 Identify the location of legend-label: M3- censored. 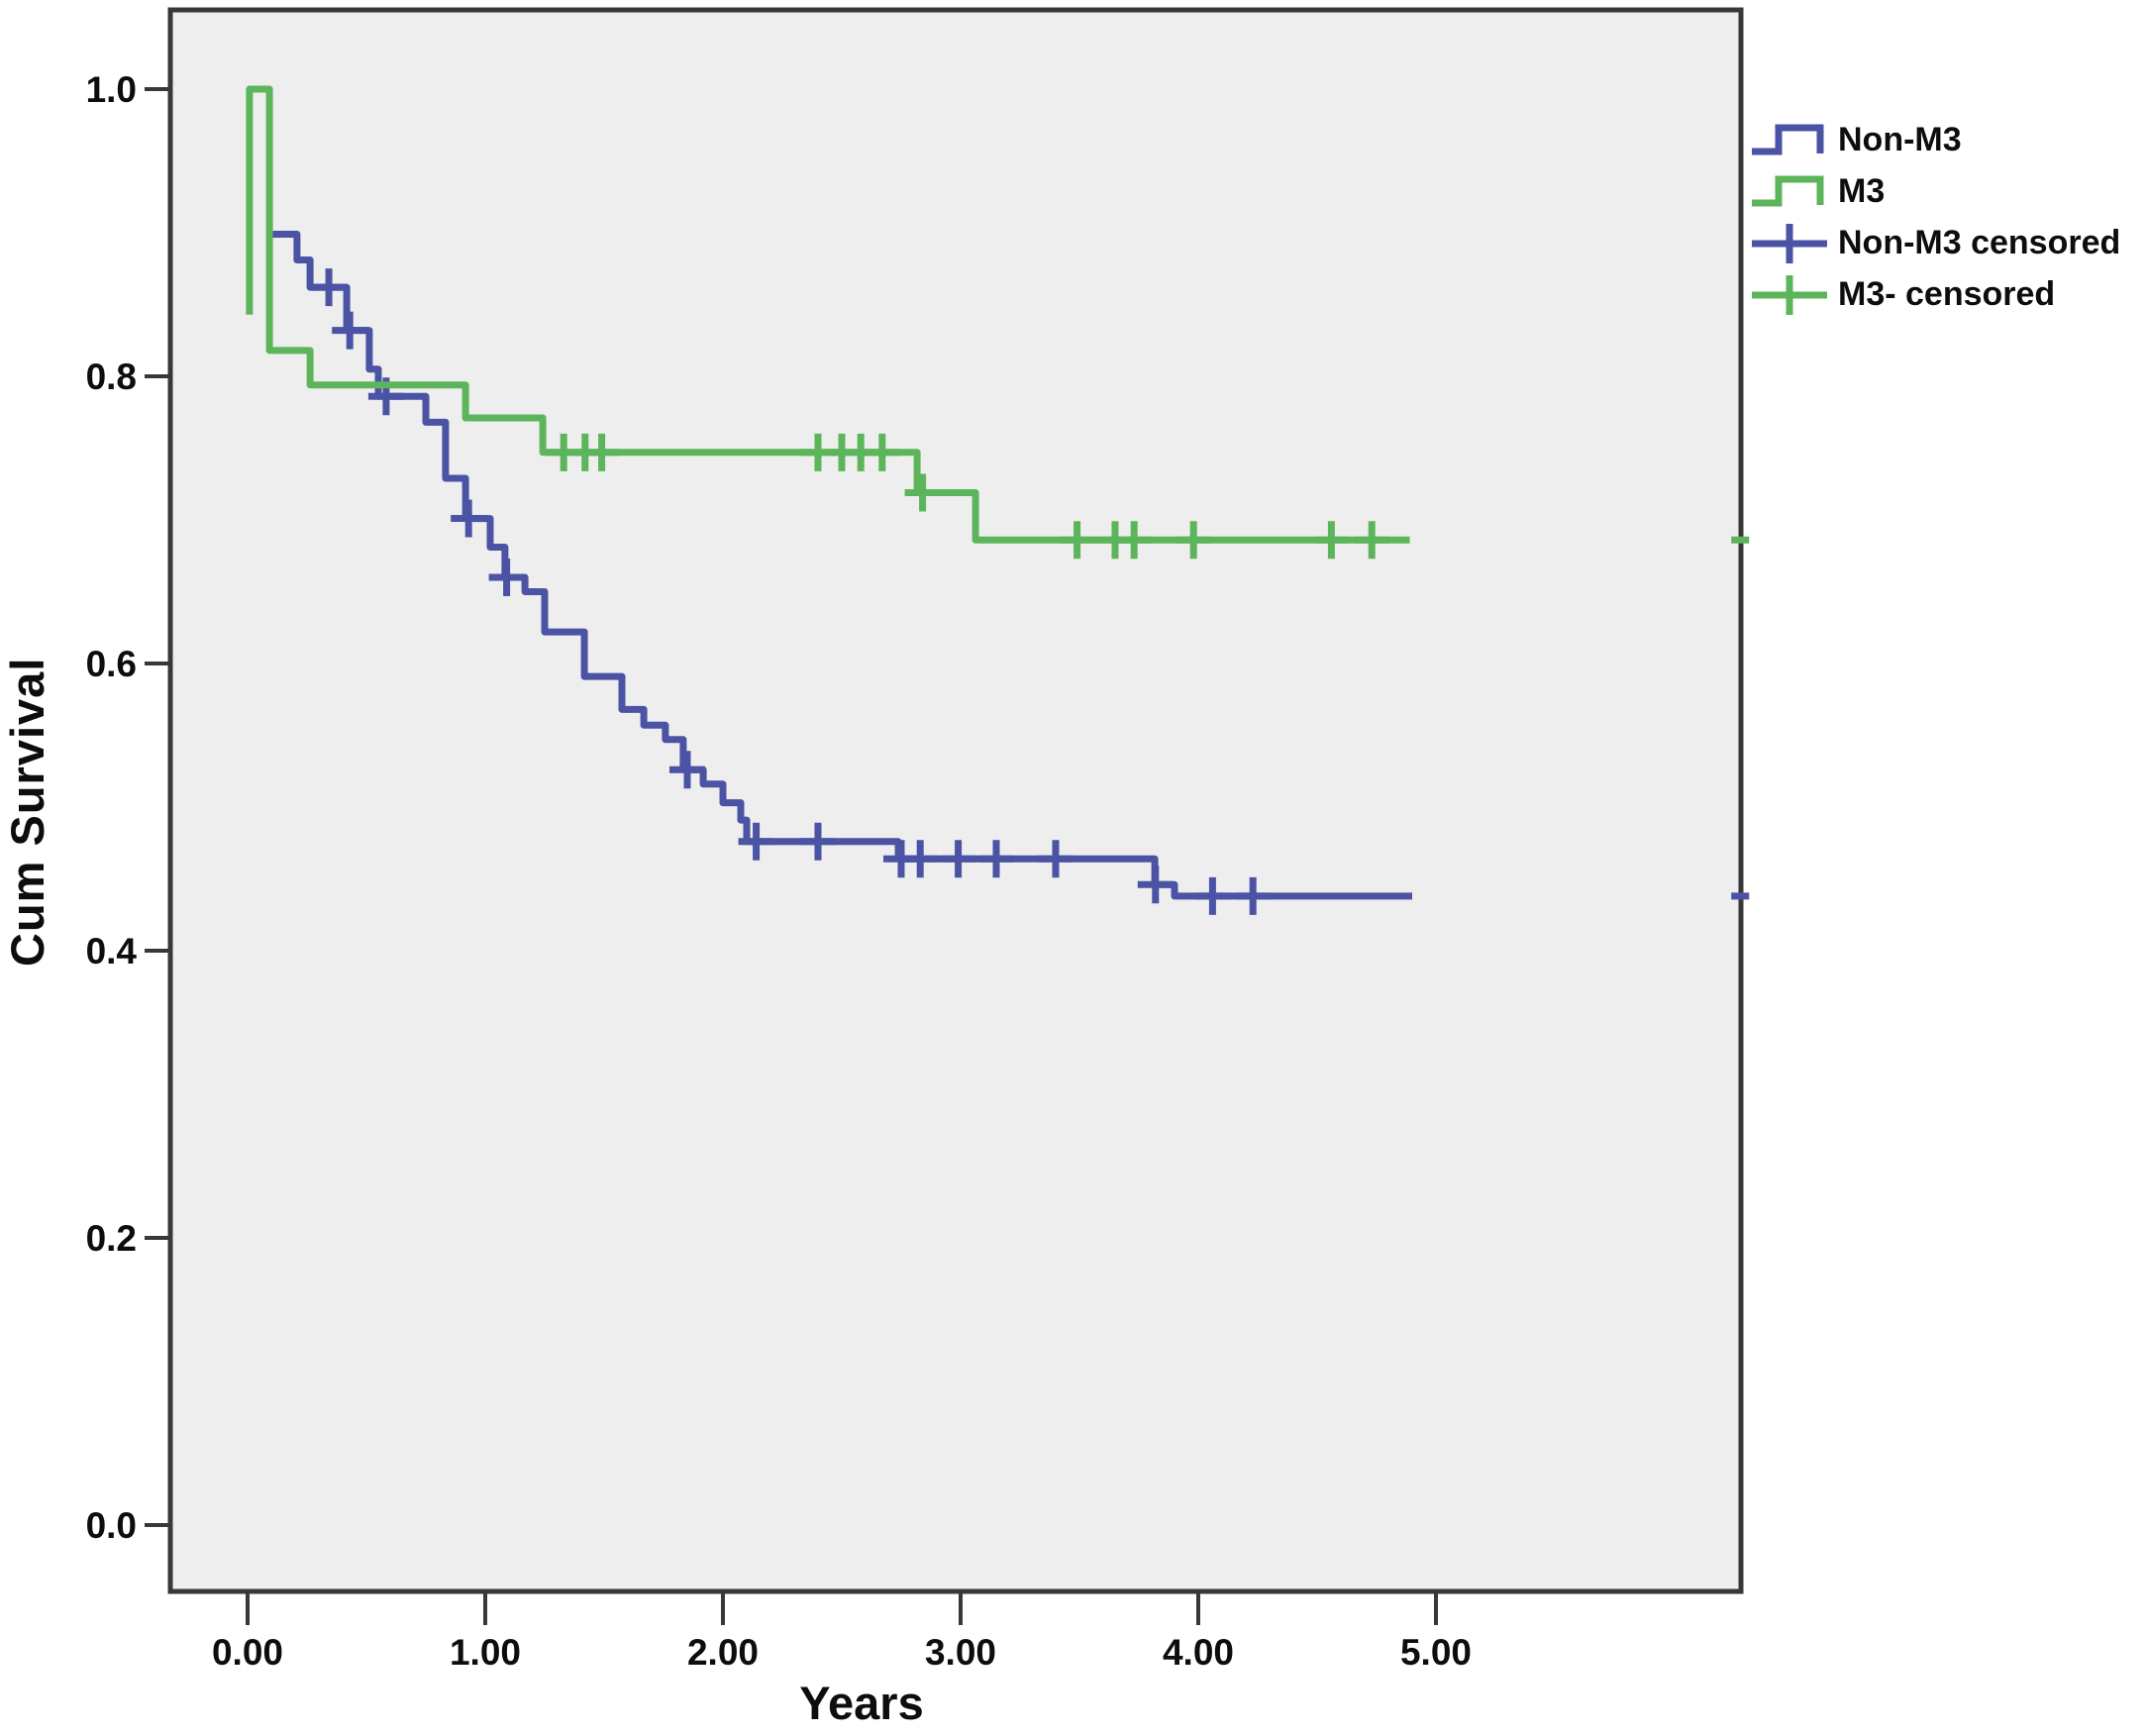
(1947, 294).